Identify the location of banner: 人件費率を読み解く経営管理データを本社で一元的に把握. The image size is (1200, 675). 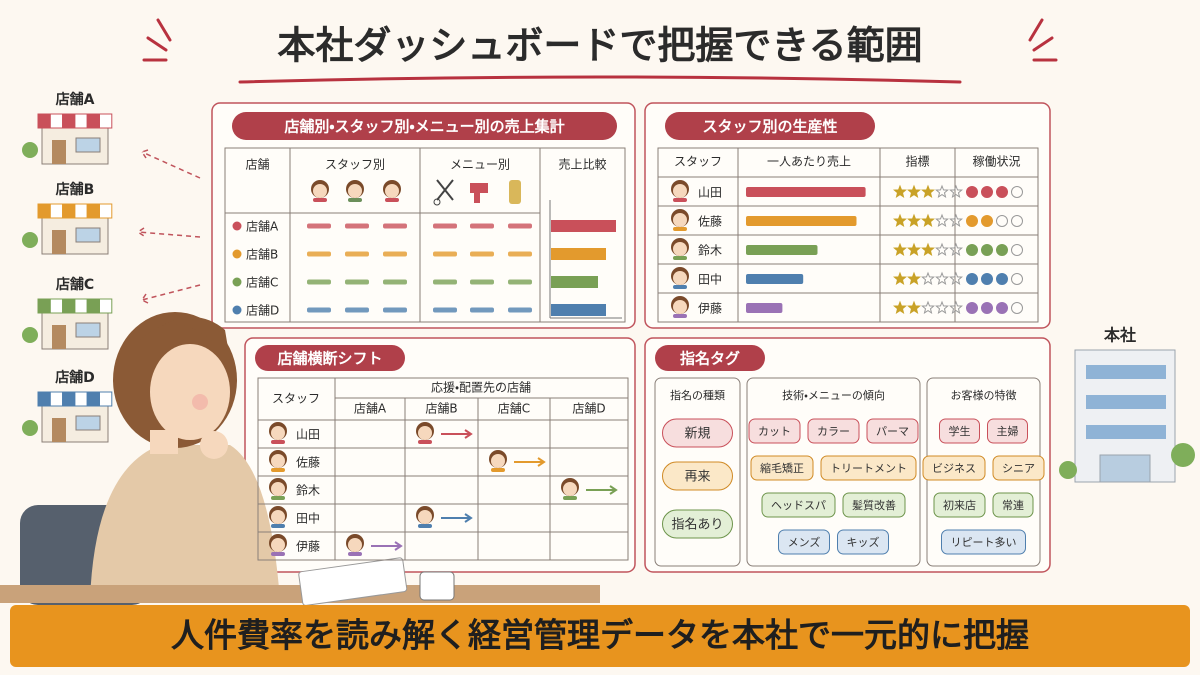
(600, 635).